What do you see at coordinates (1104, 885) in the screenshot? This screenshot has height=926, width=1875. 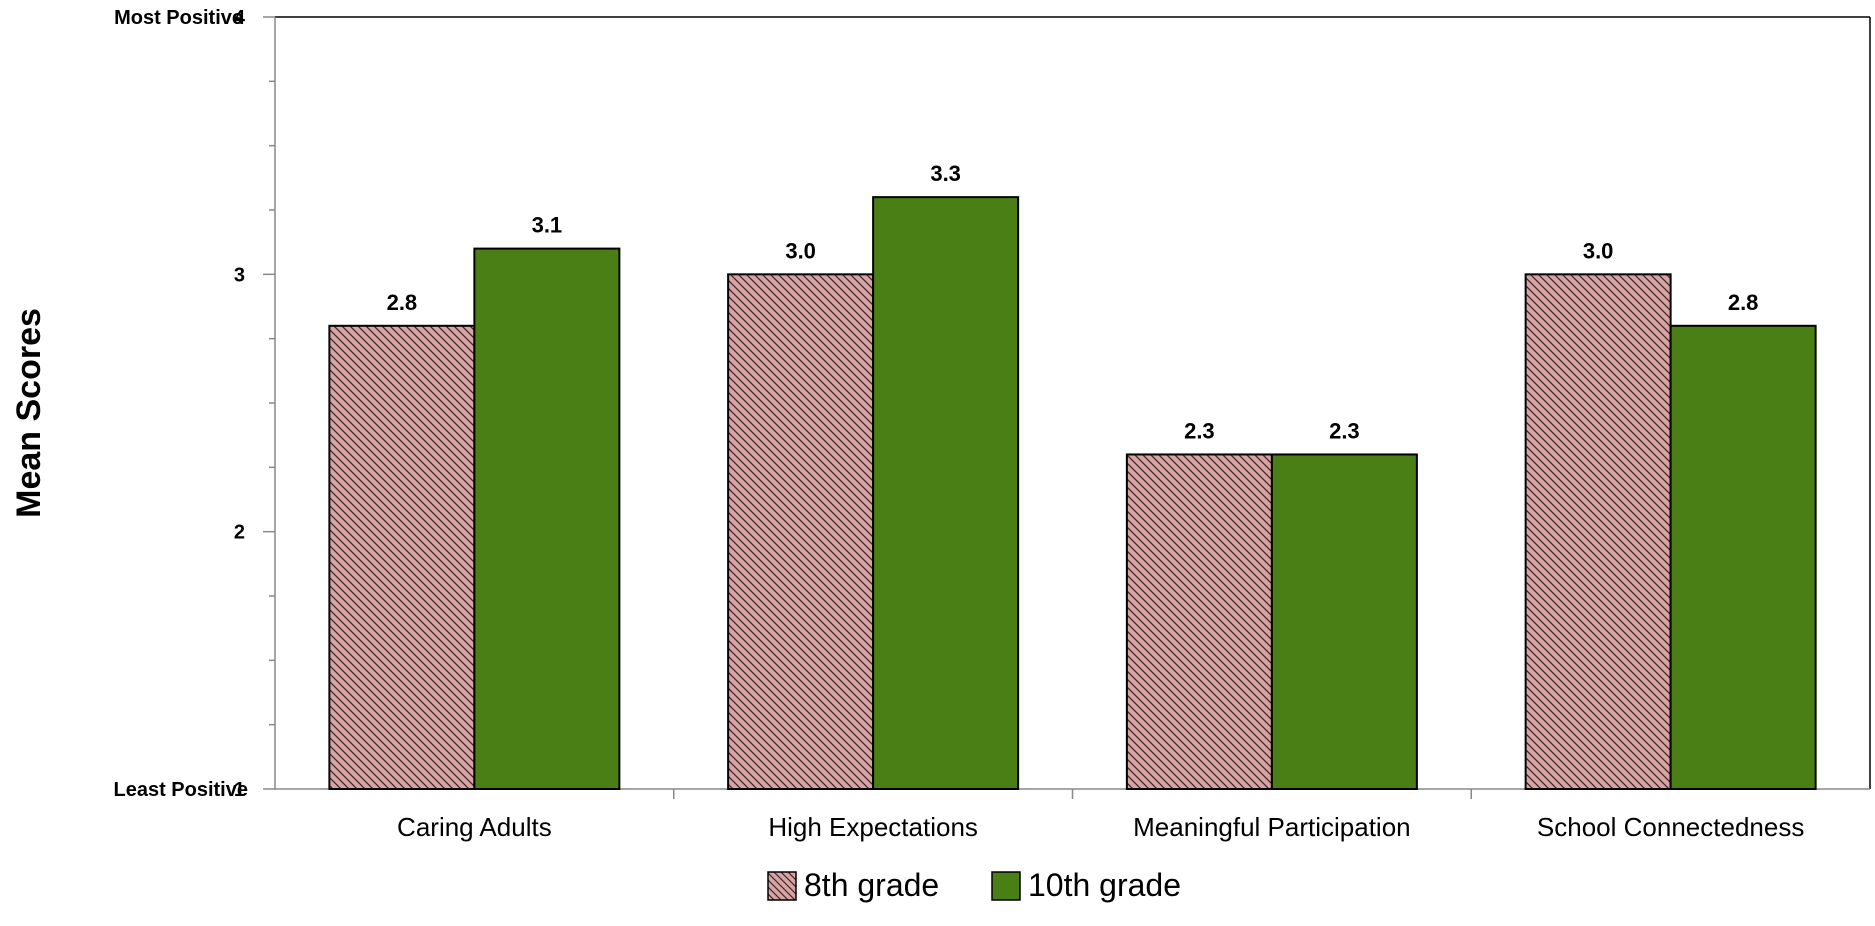 I see `legend-label: 10th grade` at bounding box center [1104, 885].